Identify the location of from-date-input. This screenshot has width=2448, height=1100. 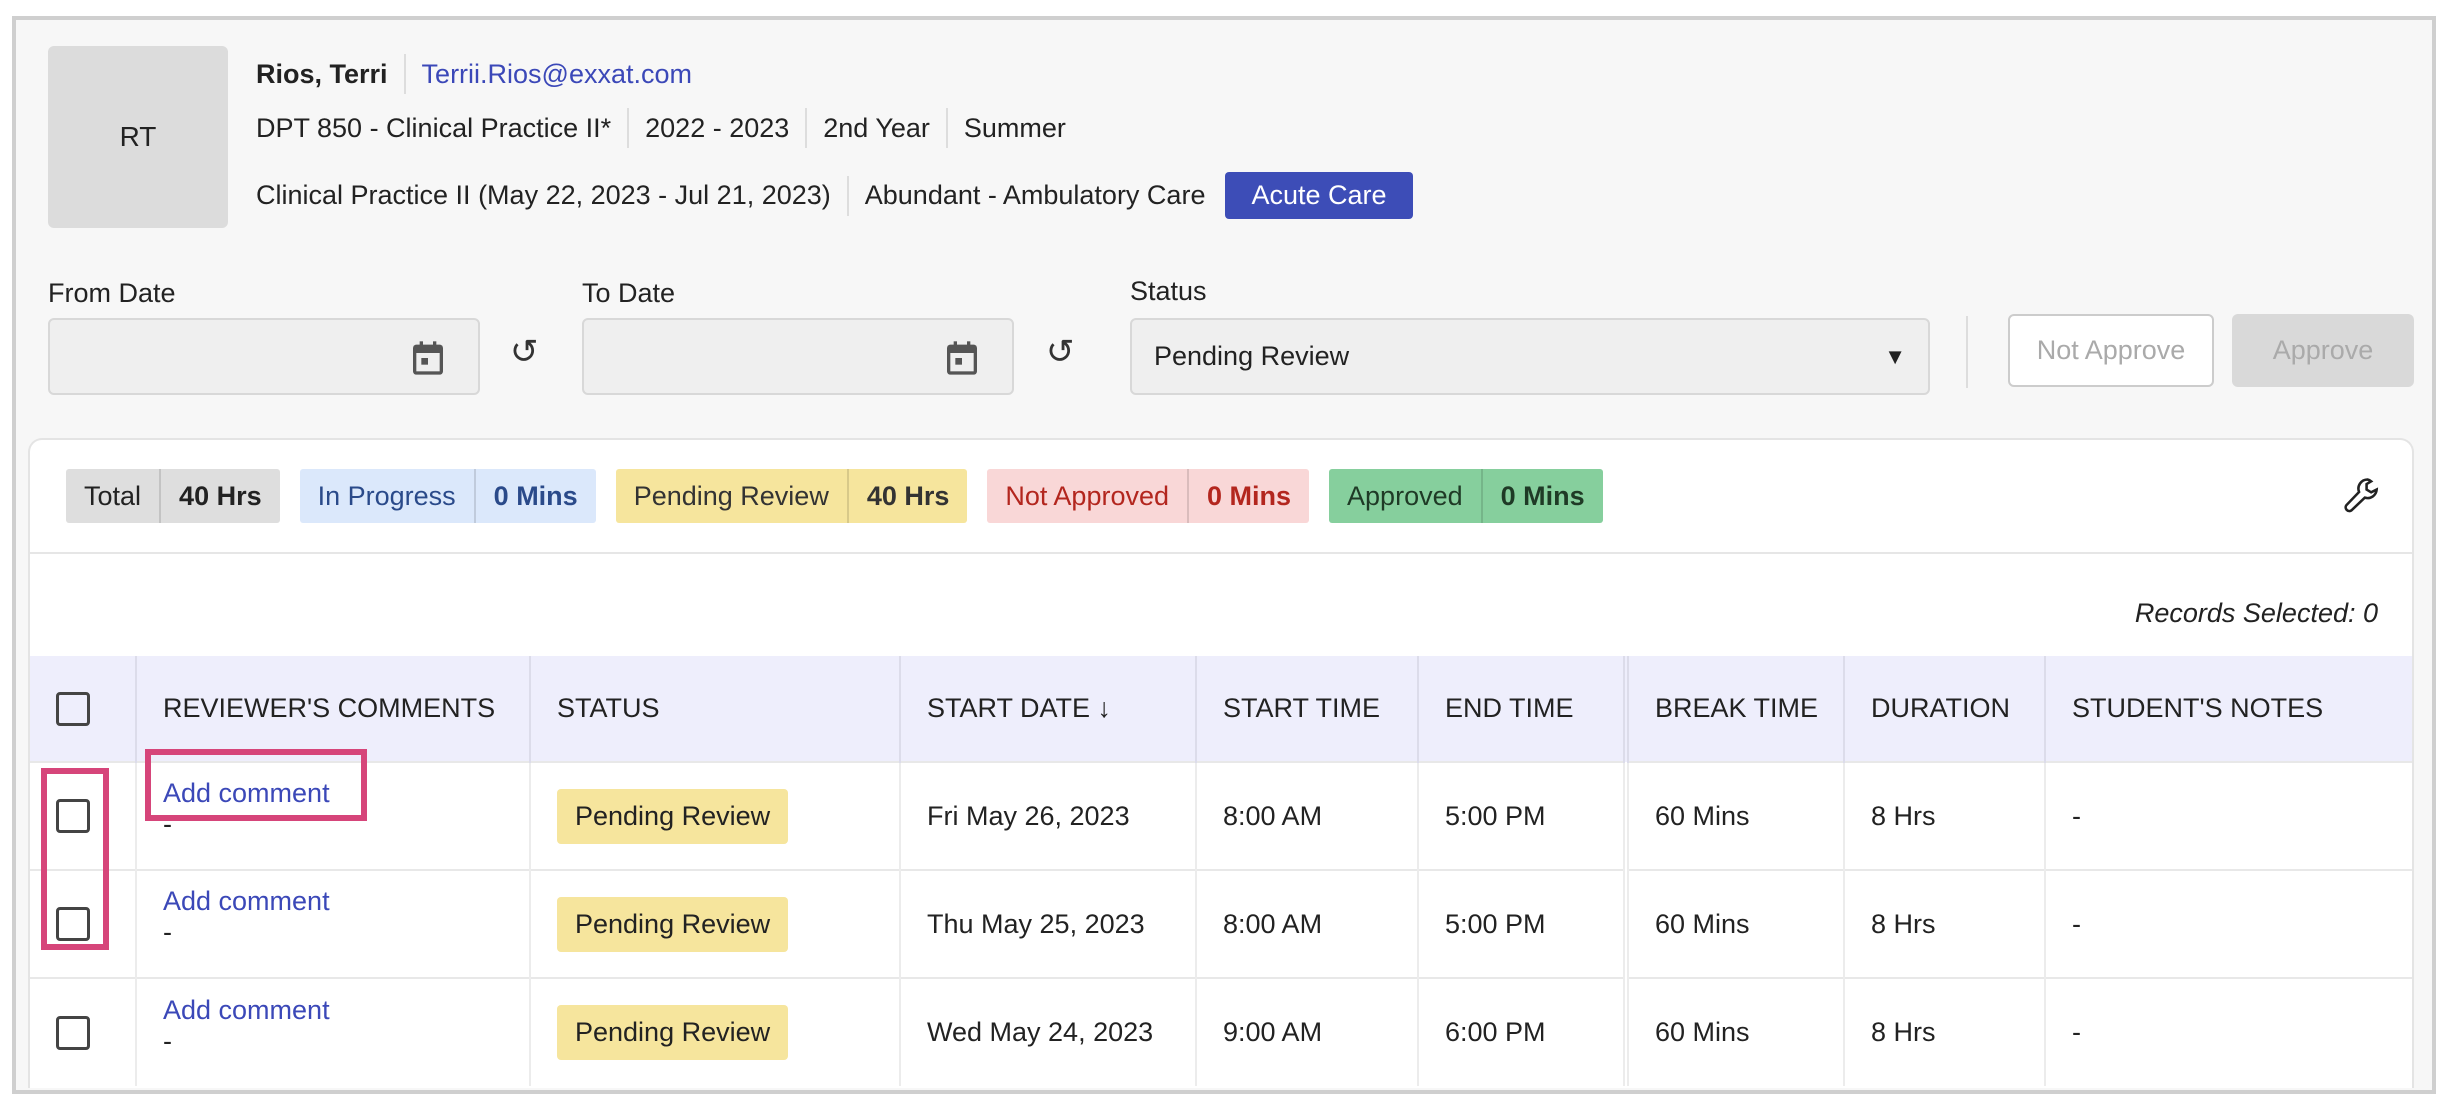
(264, 356).